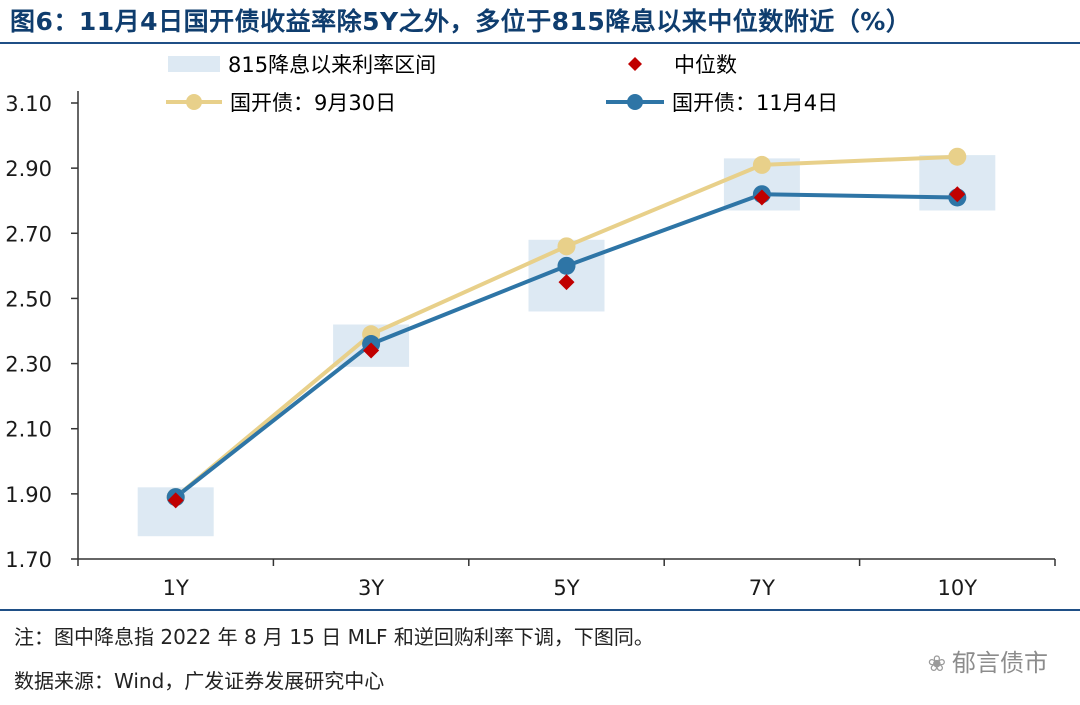 The image size is (1080, 705). I want to click on median-marker-3Y, so click(371, 350).